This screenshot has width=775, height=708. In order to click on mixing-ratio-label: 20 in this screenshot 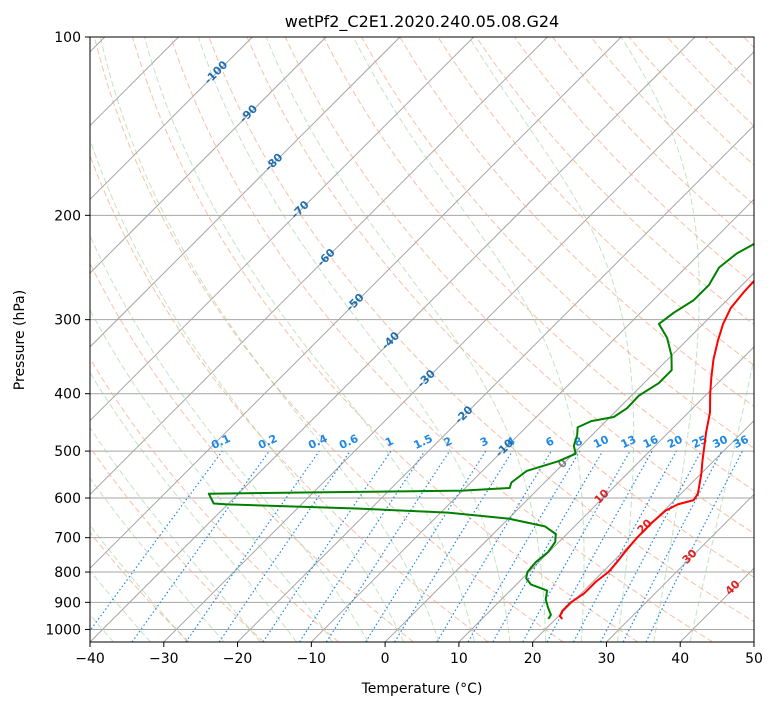, I will do `click(675, 442)`.